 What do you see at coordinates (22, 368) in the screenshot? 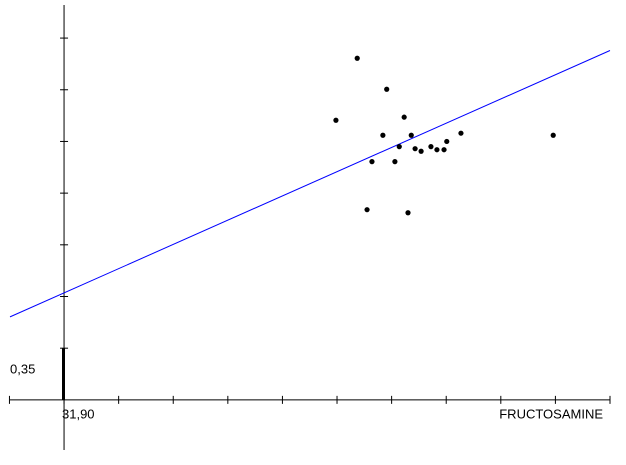
I see `y-origin-label: 0,35` at bounding box center [22, 368].